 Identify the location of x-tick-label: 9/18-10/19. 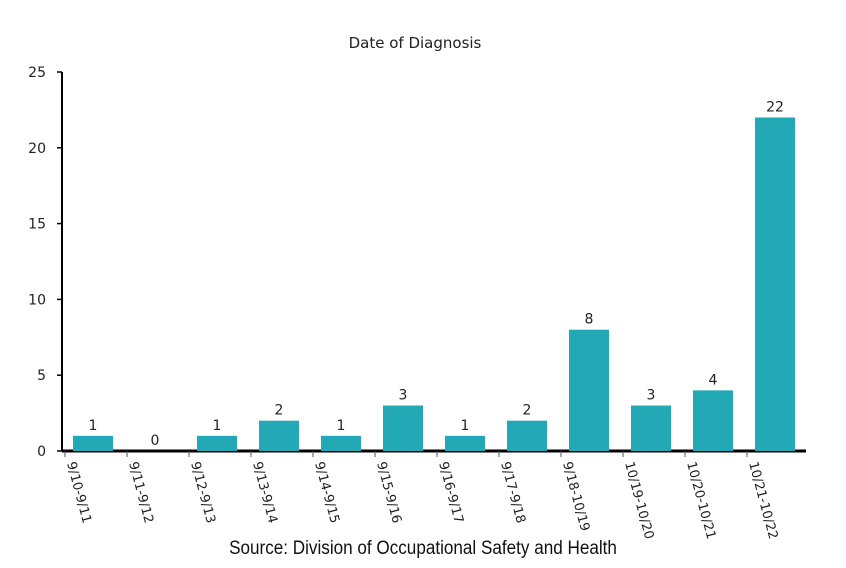
(575, 496).